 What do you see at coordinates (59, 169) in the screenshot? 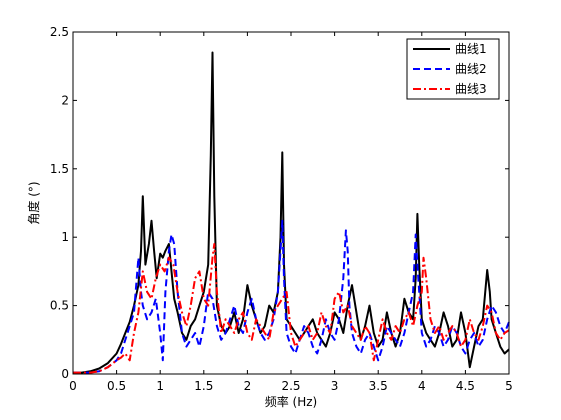
I see `y-tick-label: 1.5` at bounding box center [59, 169].